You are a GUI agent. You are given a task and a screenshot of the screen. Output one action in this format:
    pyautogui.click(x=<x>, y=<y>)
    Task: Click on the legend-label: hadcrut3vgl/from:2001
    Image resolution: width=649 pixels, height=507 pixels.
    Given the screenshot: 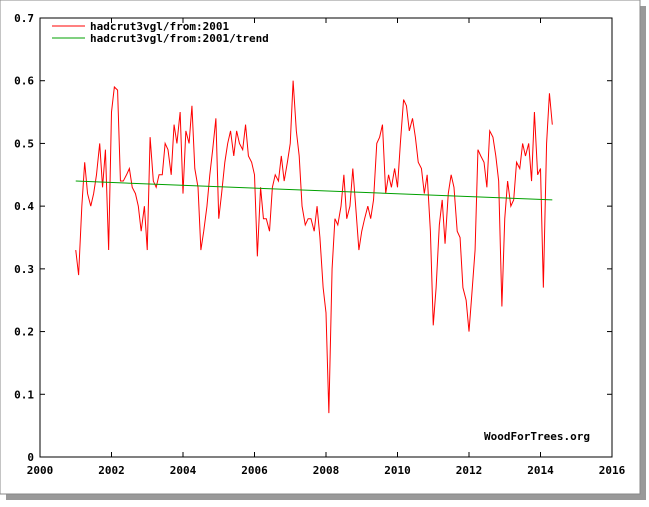 What is the action you would take?
    pyautogui.click(x=159, y=26)
    